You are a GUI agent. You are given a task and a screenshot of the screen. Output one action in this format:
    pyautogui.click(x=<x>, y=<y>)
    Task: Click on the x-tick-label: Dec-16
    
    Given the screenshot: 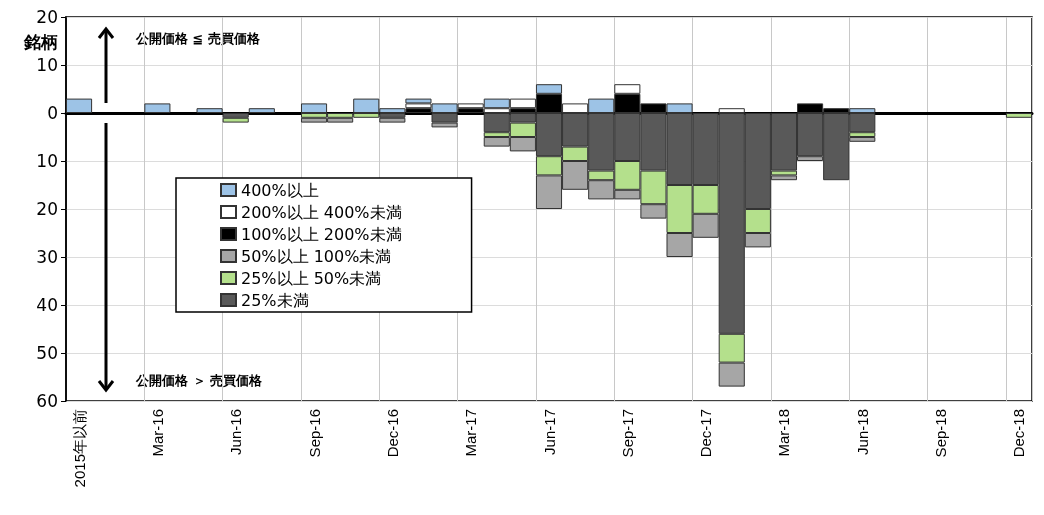 What is the action you would take?
    pyautogui.click(x=392, y=433)
    